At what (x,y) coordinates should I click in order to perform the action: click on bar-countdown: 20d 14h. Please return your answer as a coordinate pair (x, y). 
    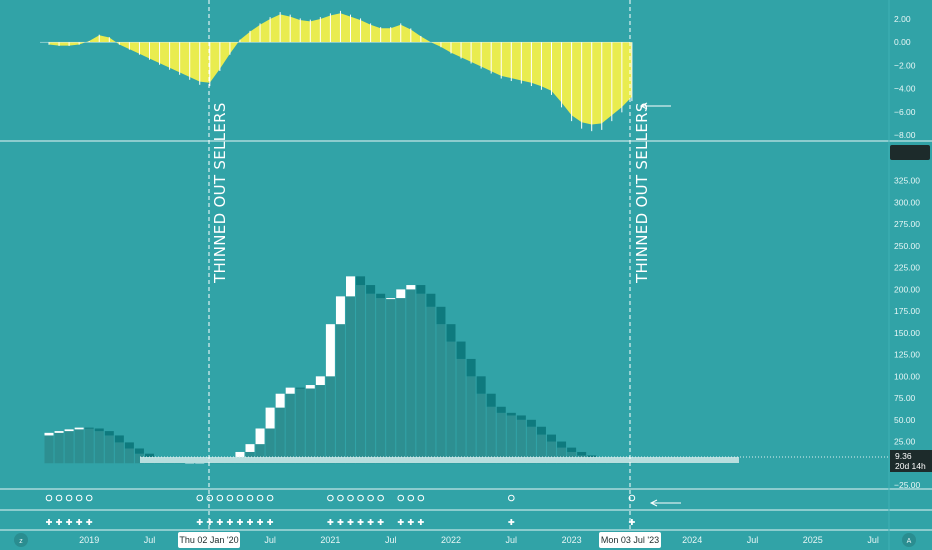
    Looking at the image, I should click on (910, 466).